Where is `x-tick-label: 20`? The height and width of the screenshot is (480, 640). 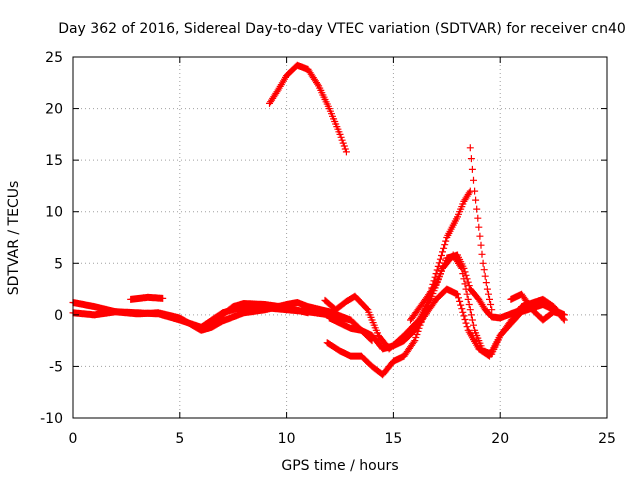
x-tick-label: 20 is located at coordinates (500, 439).